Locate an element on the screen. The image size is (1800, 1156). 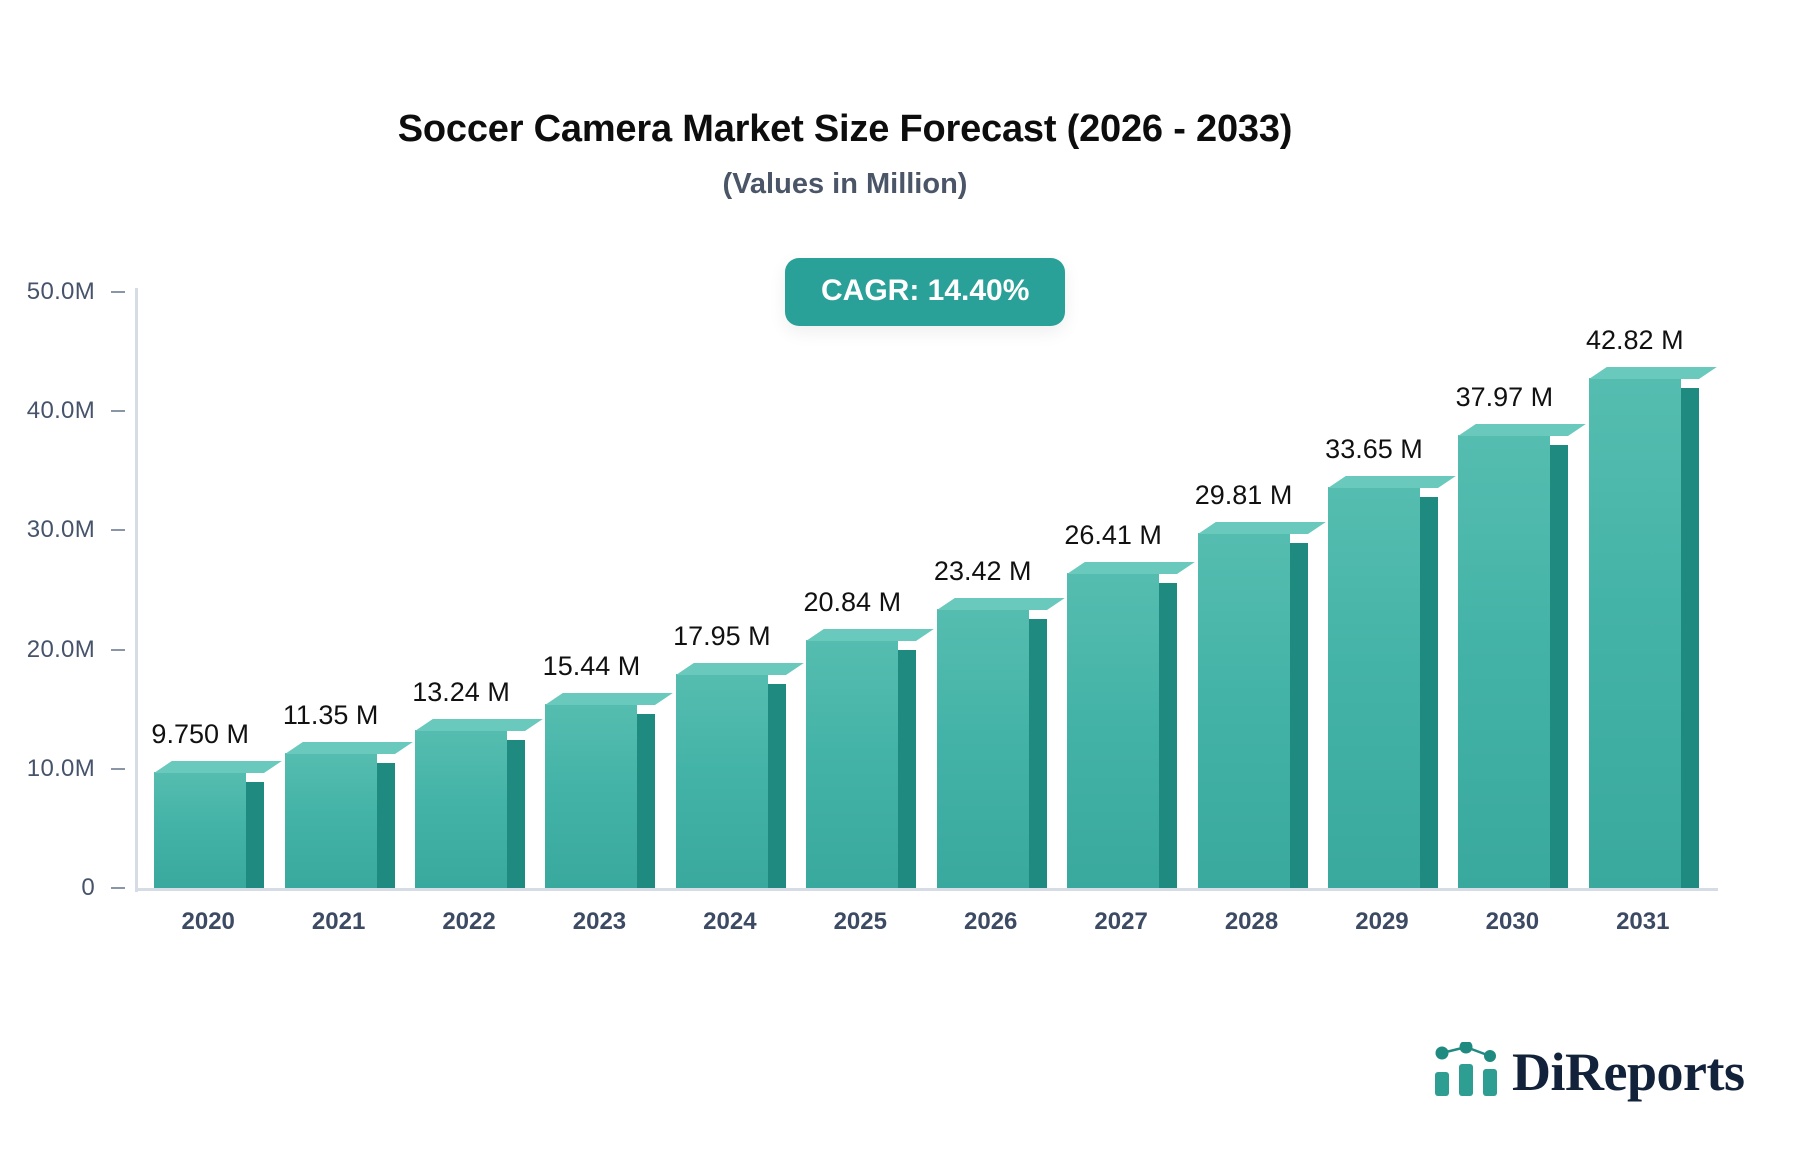
bar: 11.35 M is located at coordinates (348, 794).